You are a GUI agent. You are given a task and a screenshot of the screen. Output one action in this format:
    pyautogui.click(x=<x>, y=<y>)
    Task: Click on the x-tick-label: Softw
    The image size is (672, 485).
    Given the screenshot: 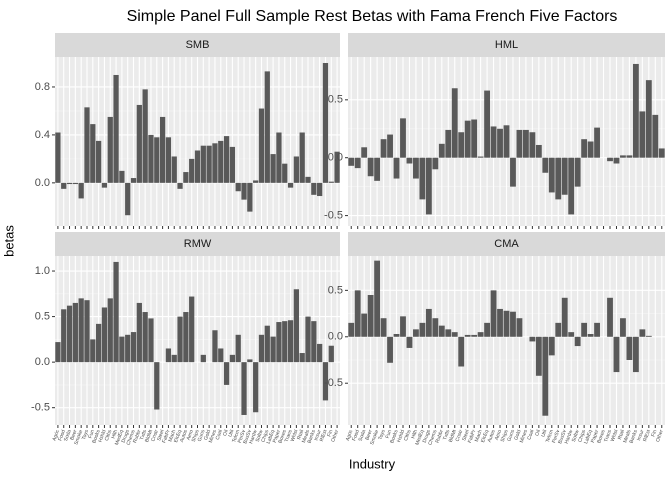 What is the action you would take?
    pyautogui.click(x=576, y=436)
    